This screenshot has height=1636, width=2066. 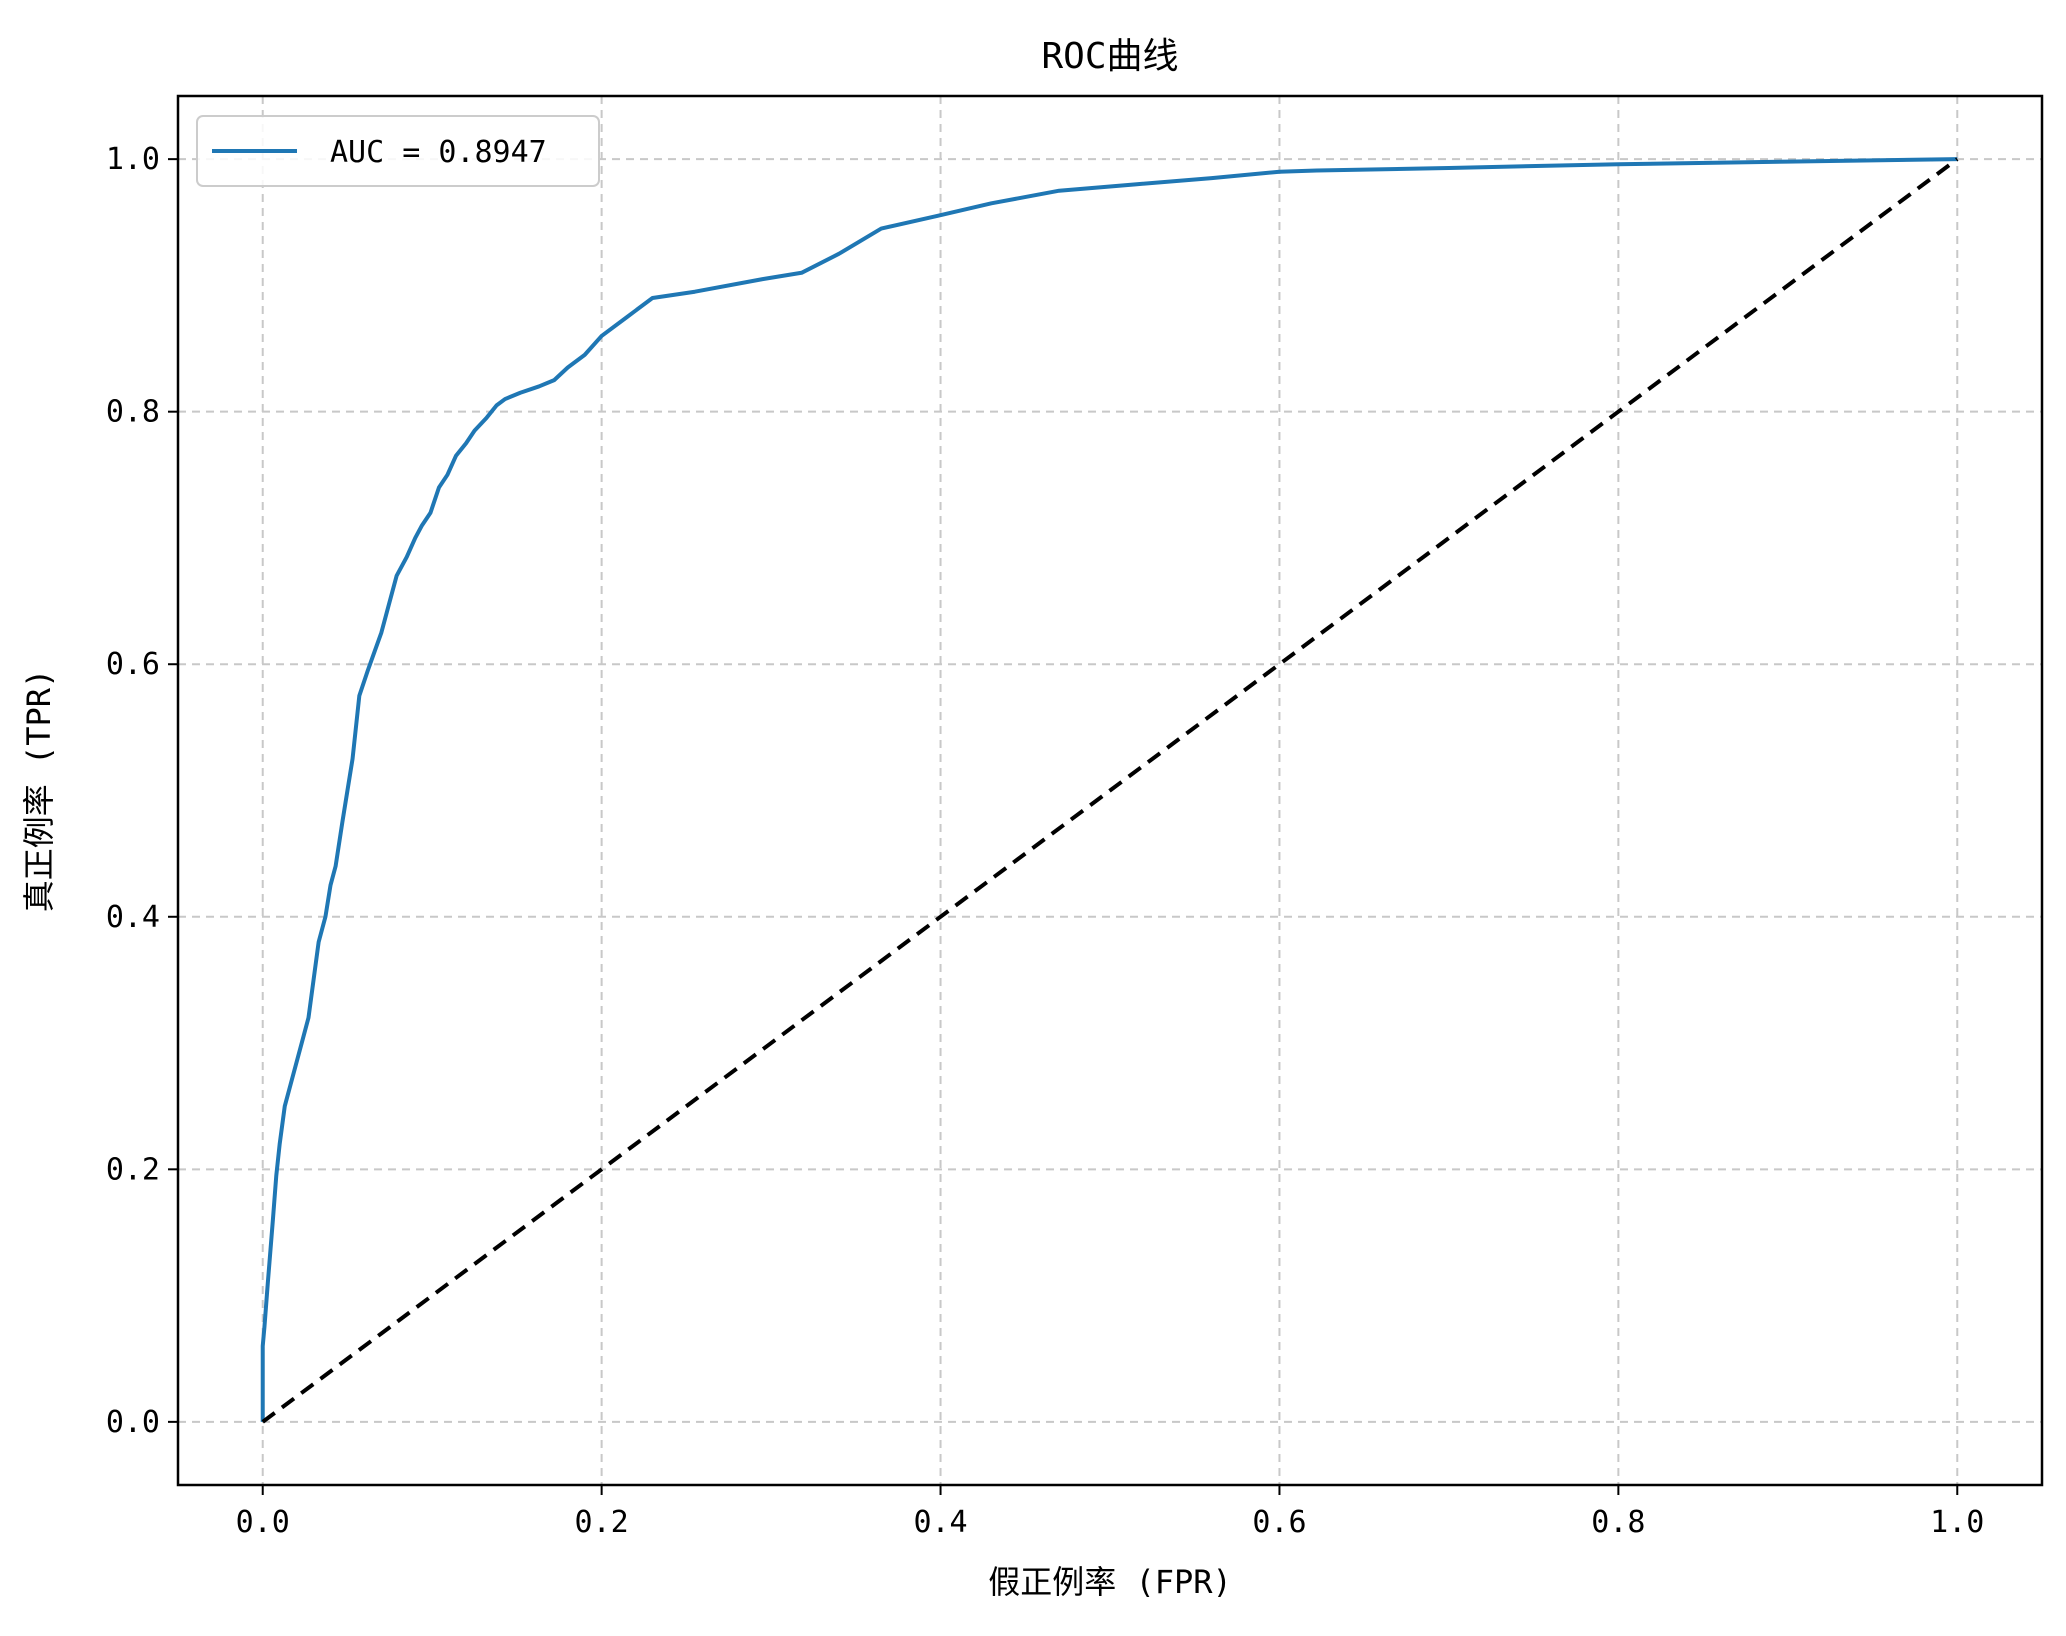 What do you see at coordinates (438, 152) in the screenshot?
I see `legend-entry-auc: AUC = 0.8947` at bounding box center [438, 152].